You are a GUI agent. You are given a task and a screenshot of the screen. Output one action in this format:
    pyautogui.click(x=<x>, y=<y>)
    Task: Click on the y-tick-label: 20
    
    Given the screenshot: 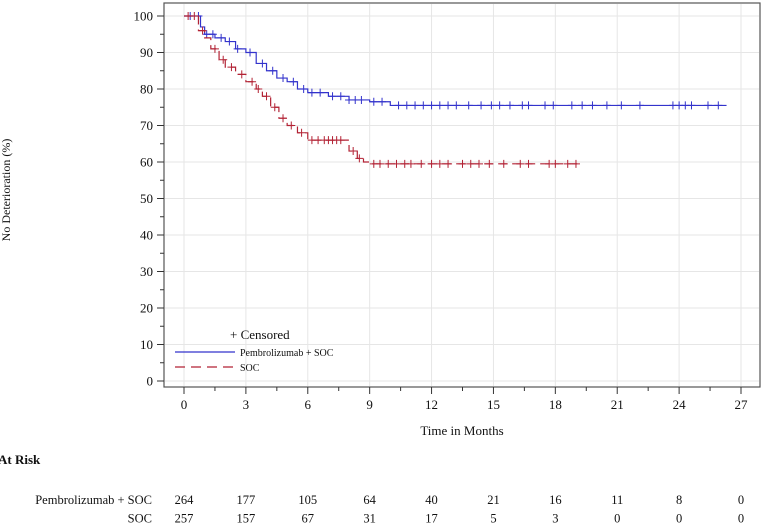 What is the action you would take?
    pyautogui.click(x=146, y=308)
    